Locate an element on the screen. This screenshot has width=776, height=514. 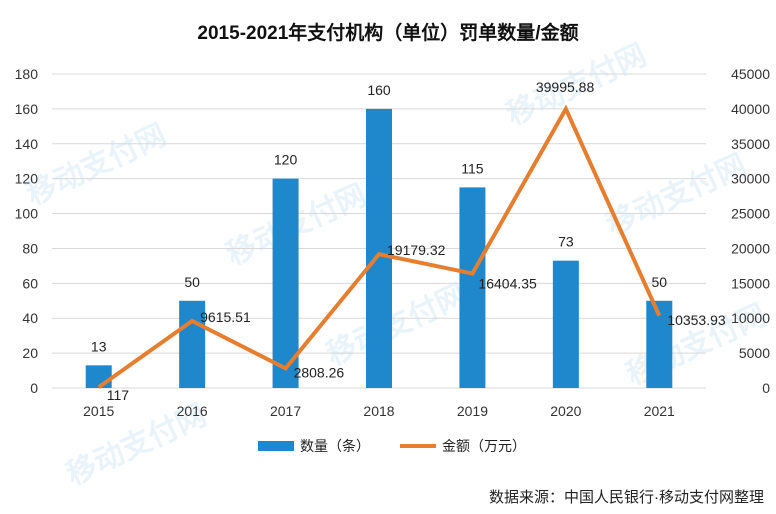
x-tick: 2018 is located at coordinates (378, 411).